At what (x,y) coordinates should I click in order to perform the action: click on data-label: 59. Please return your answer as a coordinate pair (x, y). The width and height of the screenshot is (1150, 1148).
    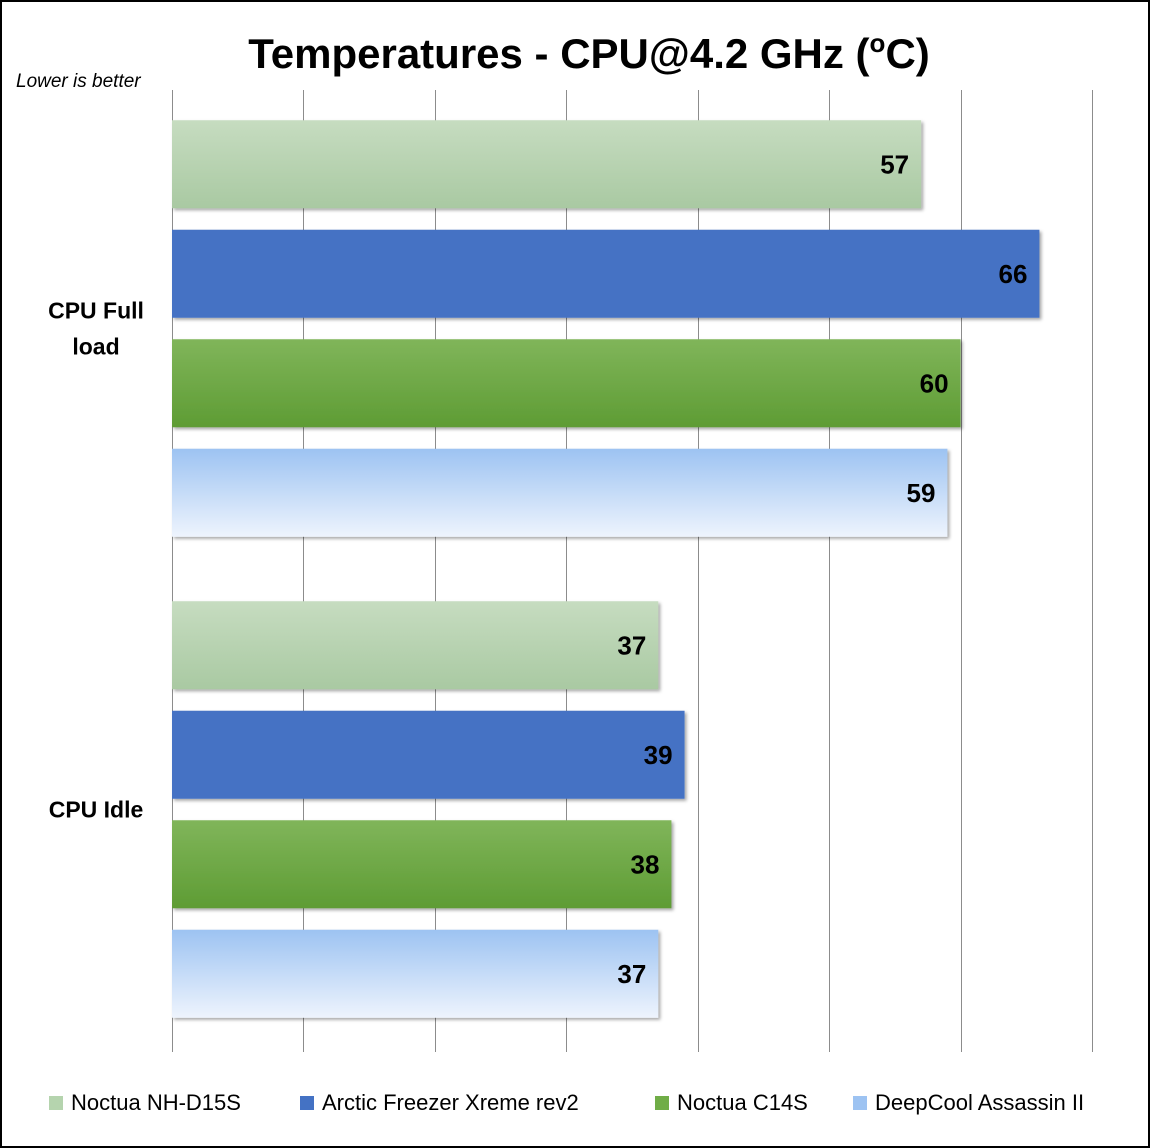
    Looking at the image, I should click on (921, 493).